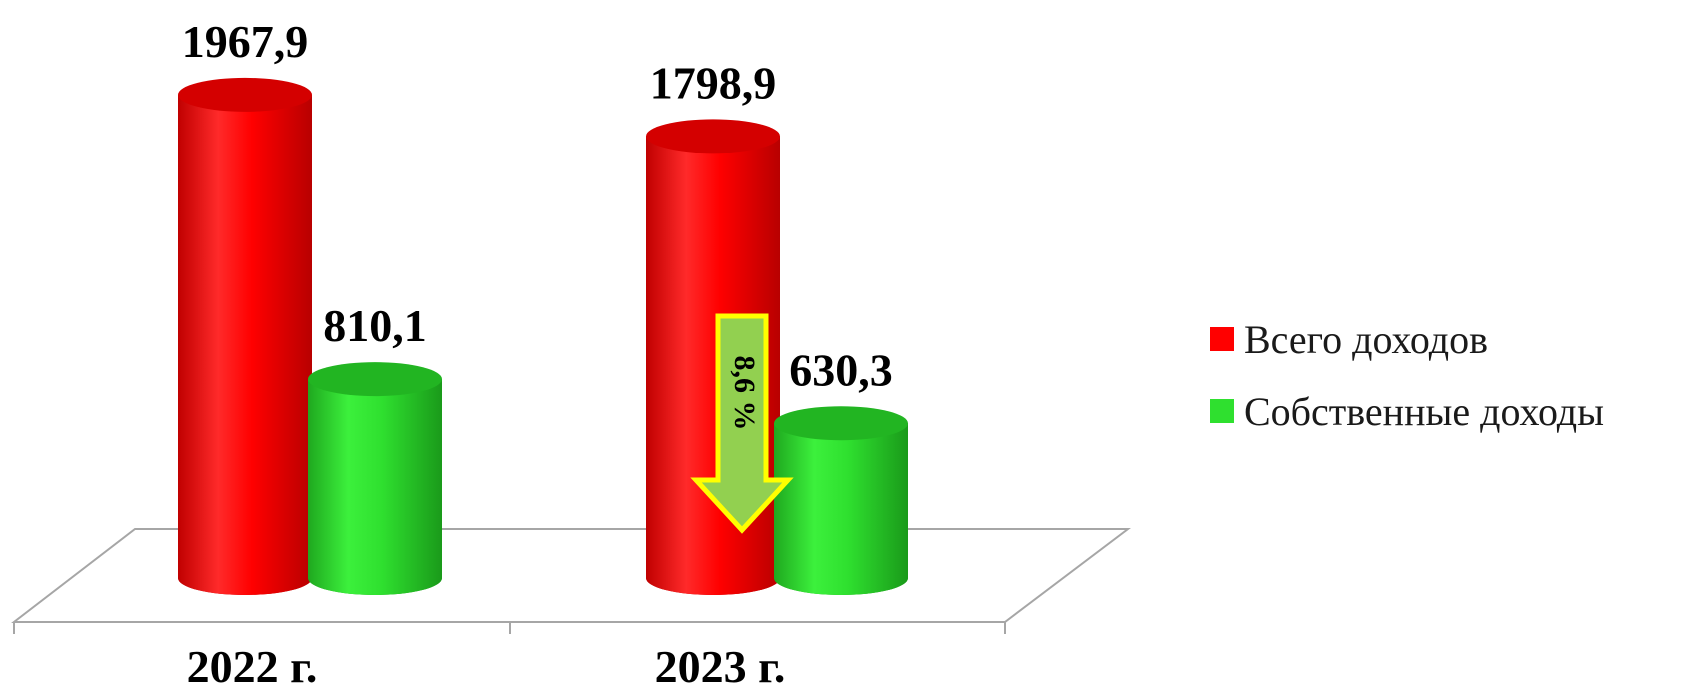 The height and width of the screenshot is (698, 1698). I want to click on down-arrow-icon, so click(742, 423).